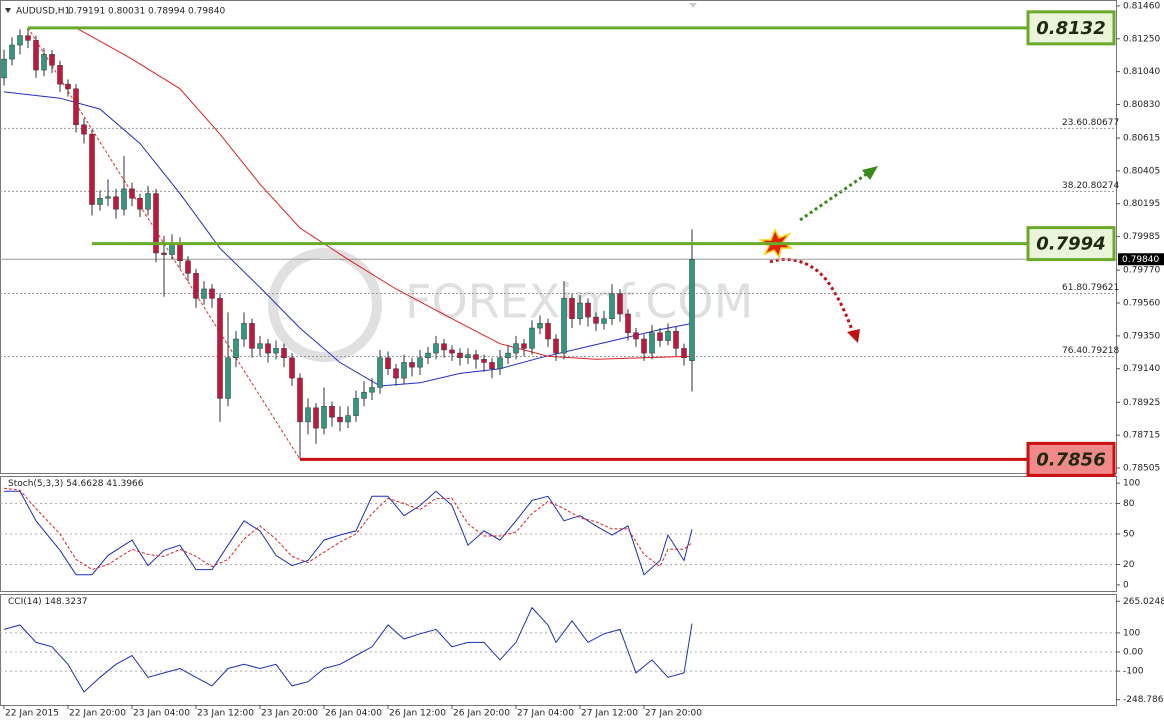  What do you see at coordinates (545, 714) in the screenshot?
I see `x-tick-label: 27 Jan 04:00` at bounding box center [545, 714].